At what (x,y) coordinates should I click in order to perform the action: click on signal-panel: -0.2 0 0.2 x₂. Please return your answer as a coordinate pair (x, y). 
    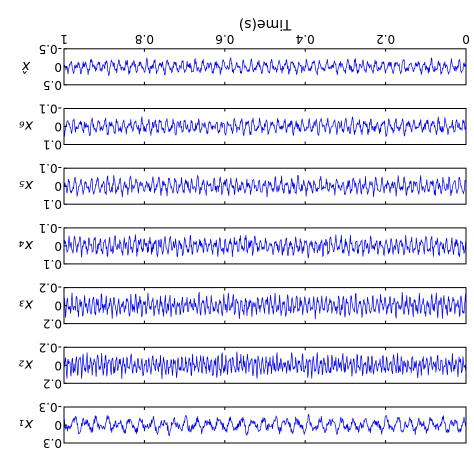
    Looking at the image, I should click on (243, 365).